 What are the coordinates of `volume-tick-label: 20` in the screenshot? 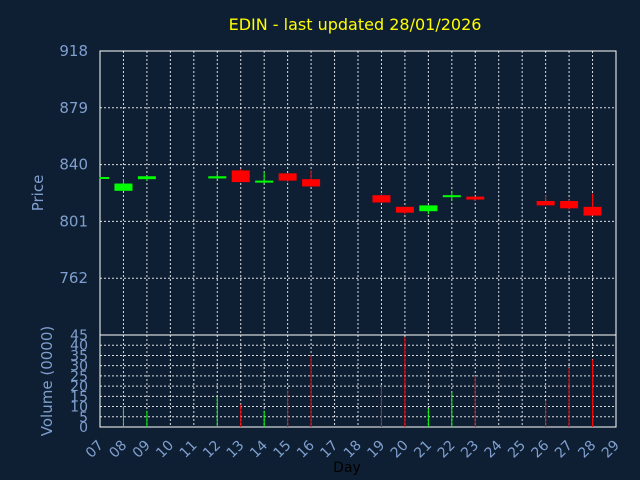 It's located at (79, 387).